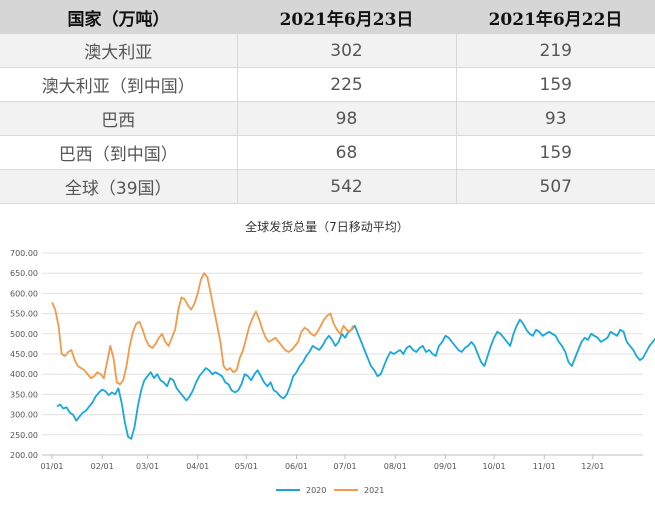 The image size is (655, 512). I want to click on table-header-row: 国家（万吨） 2021年6月23日 2021年6月22日, so click(327, 17).